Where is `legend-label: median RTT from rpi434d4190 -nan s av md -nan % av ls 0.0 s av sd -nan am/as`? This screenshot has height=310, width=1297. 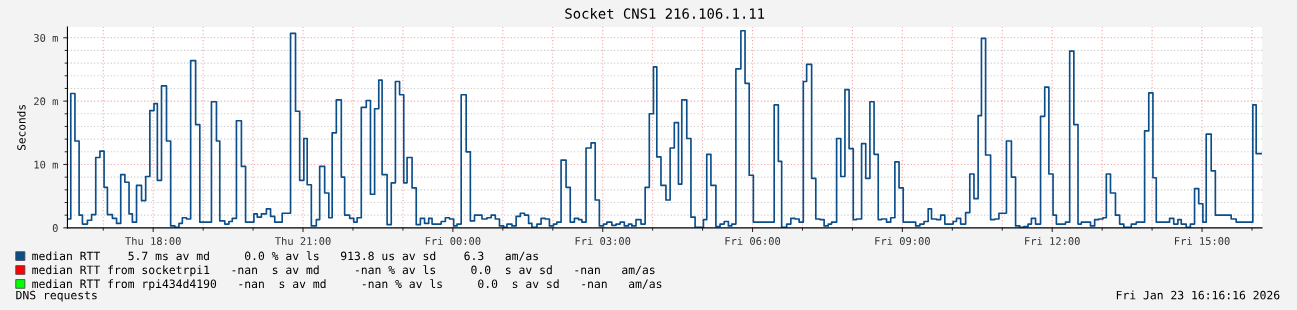 legend-label: median RTT from rpi434d4190 -nan s av md -nan % av ls 0.0 s av sd -nan am/as is located at coordinates (347, 285).